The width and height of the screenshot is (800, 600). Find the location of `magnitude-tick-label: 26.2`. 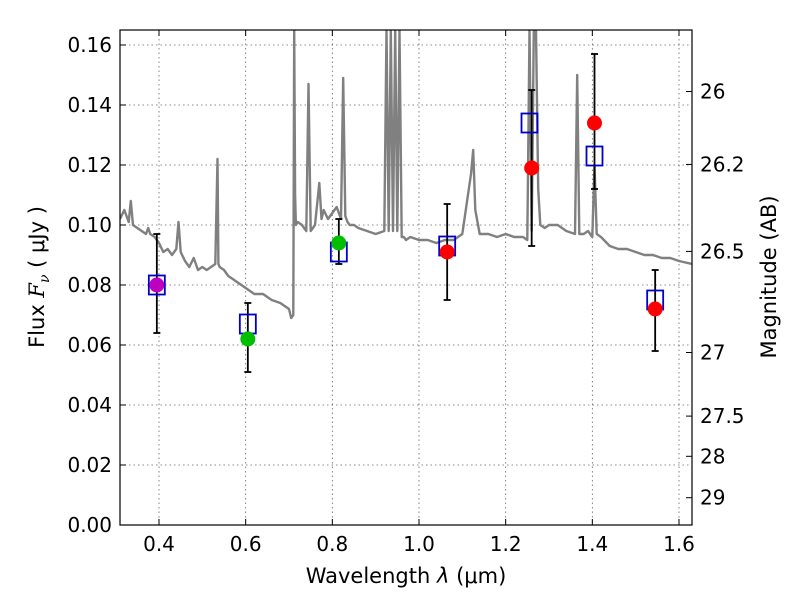

magnitude-tick-label: 26.2 is located at coordinates (722, 164).